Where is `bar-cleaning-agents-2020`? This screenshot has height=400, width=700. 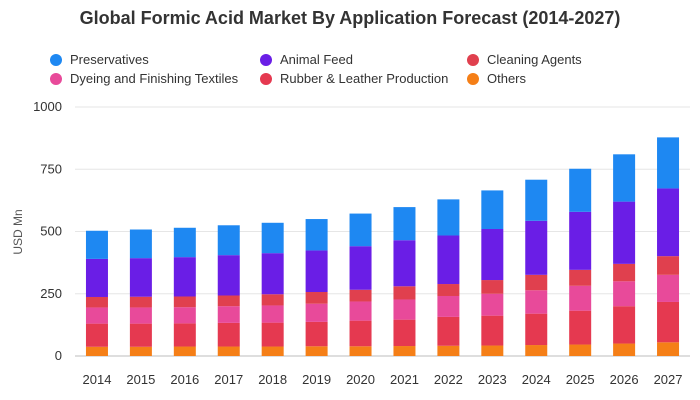
bar-cleaning-agents-2020 is located at coordinates (360, 295).